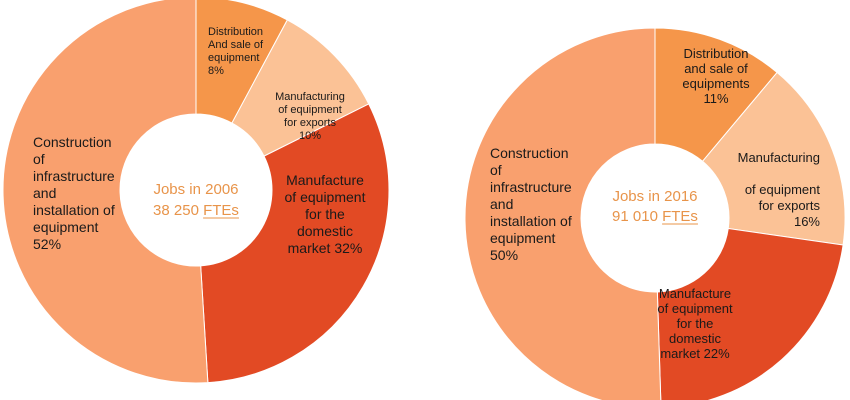 This screenshot has width=850, height=400. What do you see at coordinates (779, 189) in the screenshot?
I see `slice-label-exports: Manufacturing of equipment for exports 16%` at bounding box center [779, 189].